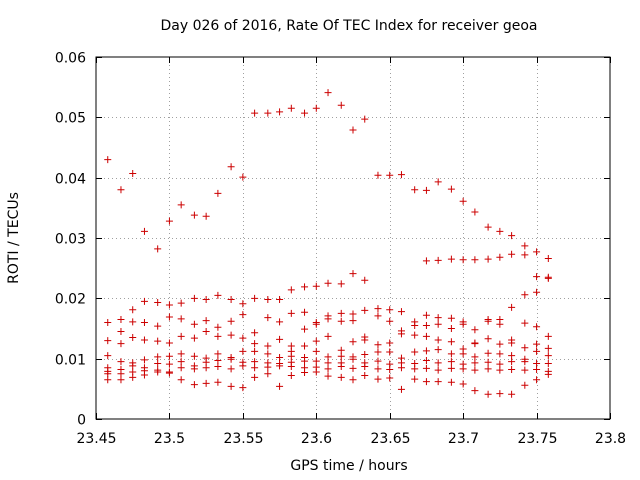  I want to click on x-tick-label: 23.45, so click(96, 439).